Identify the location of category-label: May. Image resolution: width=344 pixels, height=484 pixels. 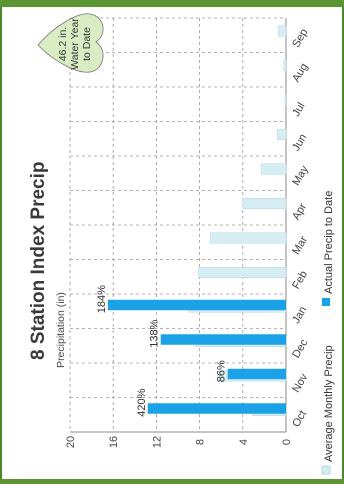
(300, 175).